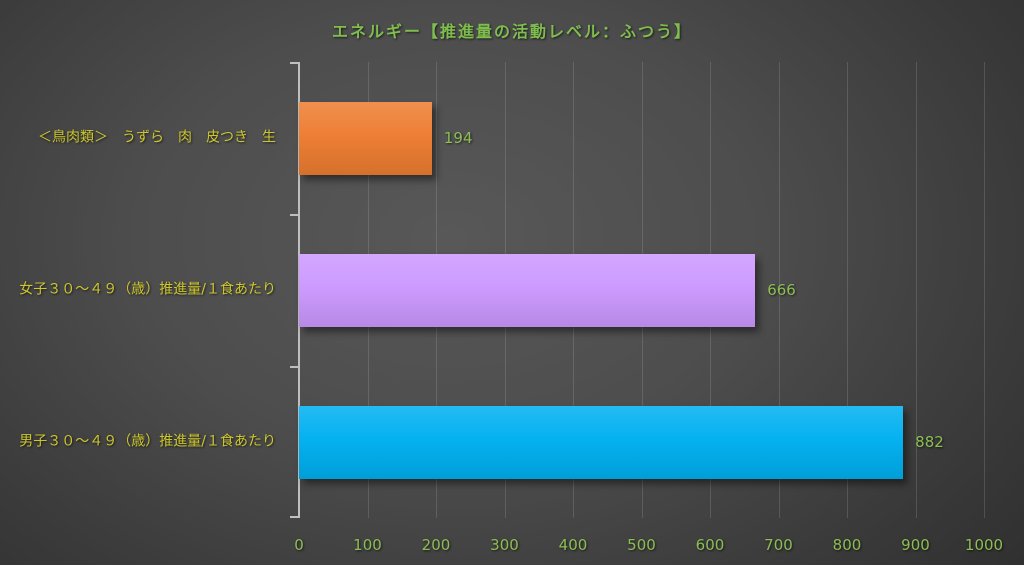 The height and width of the screenshot is (565, 1024). Describe the element at coordinates (778, 545) in the screenshot. I see `x-tick-label: 700` at that location.